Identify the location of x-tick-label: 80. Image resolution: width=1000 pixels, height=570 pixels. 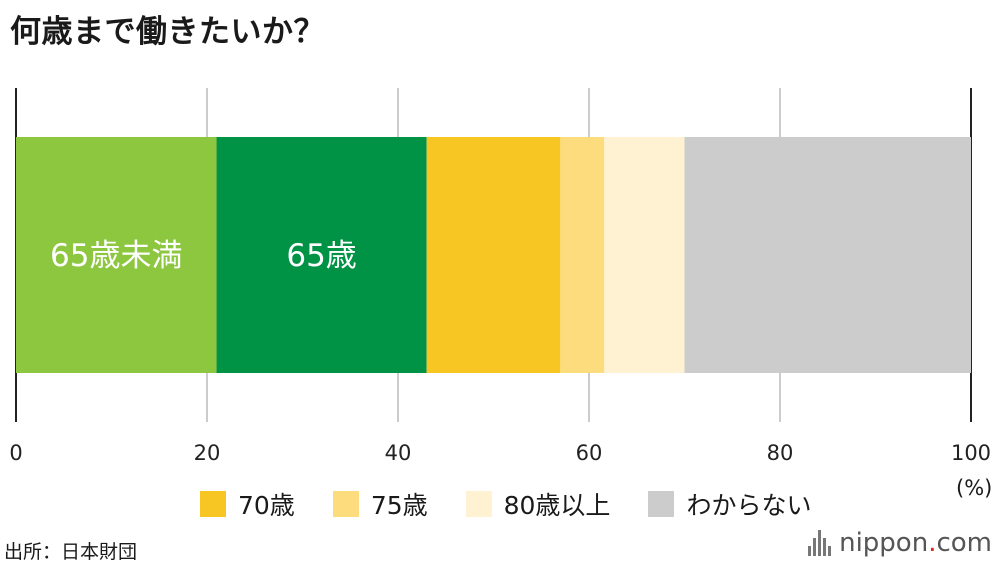
(780, 453).